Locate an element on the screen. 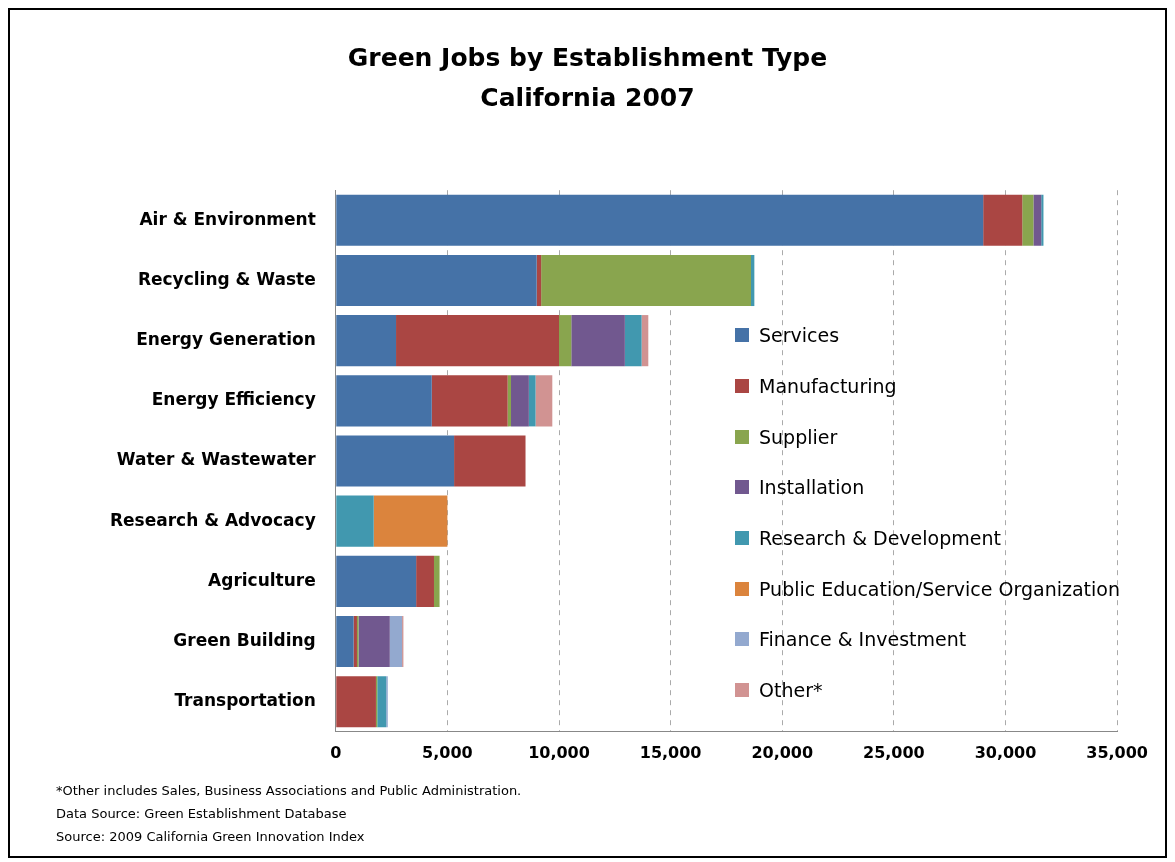 The height and width of the screenshot is (862, 1175). y-tick-label: Energy Efficiency is located at coordinates (233, 399).